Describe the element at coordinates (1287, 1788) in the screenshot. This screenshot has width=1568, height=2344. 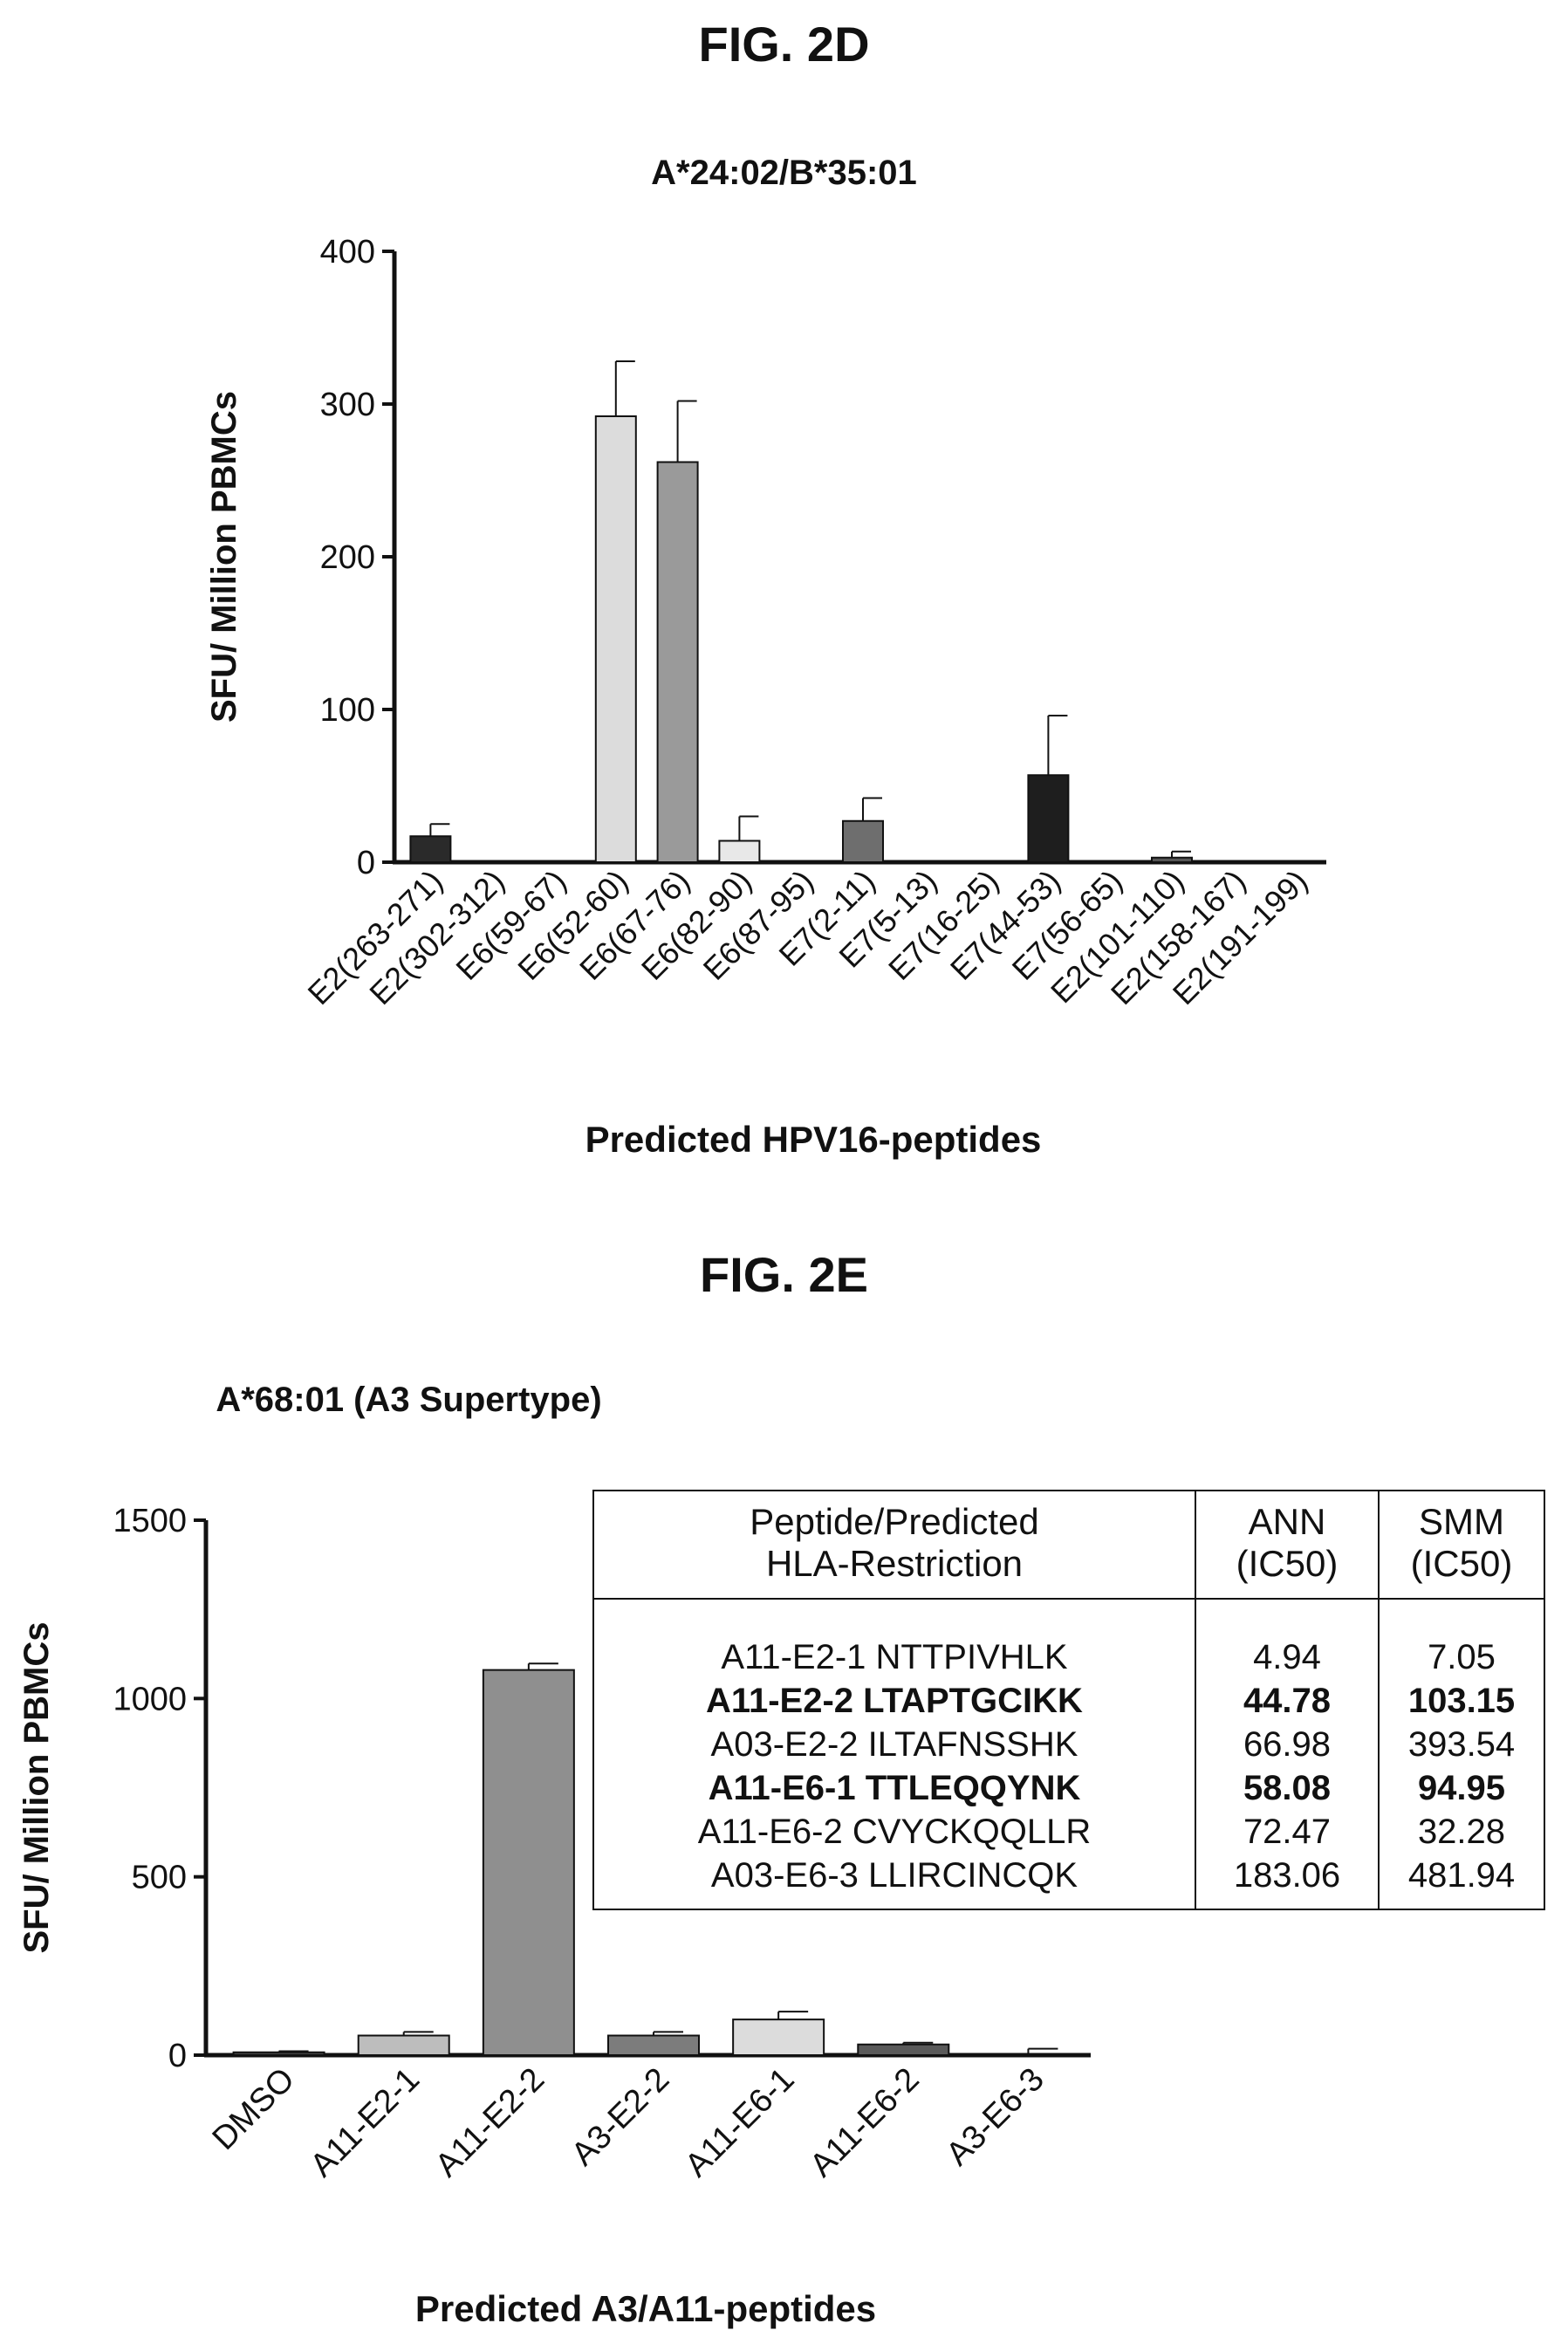
I see `table-cell-ann: 58.08` at that location.